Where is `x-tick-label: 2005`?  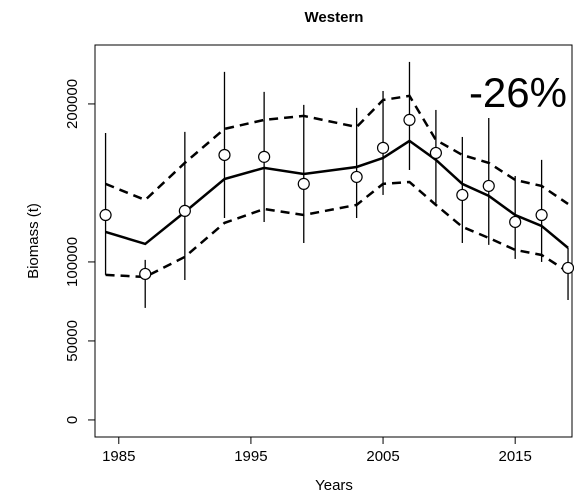 x-tick-label: 2005 is located at coordinates (382, 456).